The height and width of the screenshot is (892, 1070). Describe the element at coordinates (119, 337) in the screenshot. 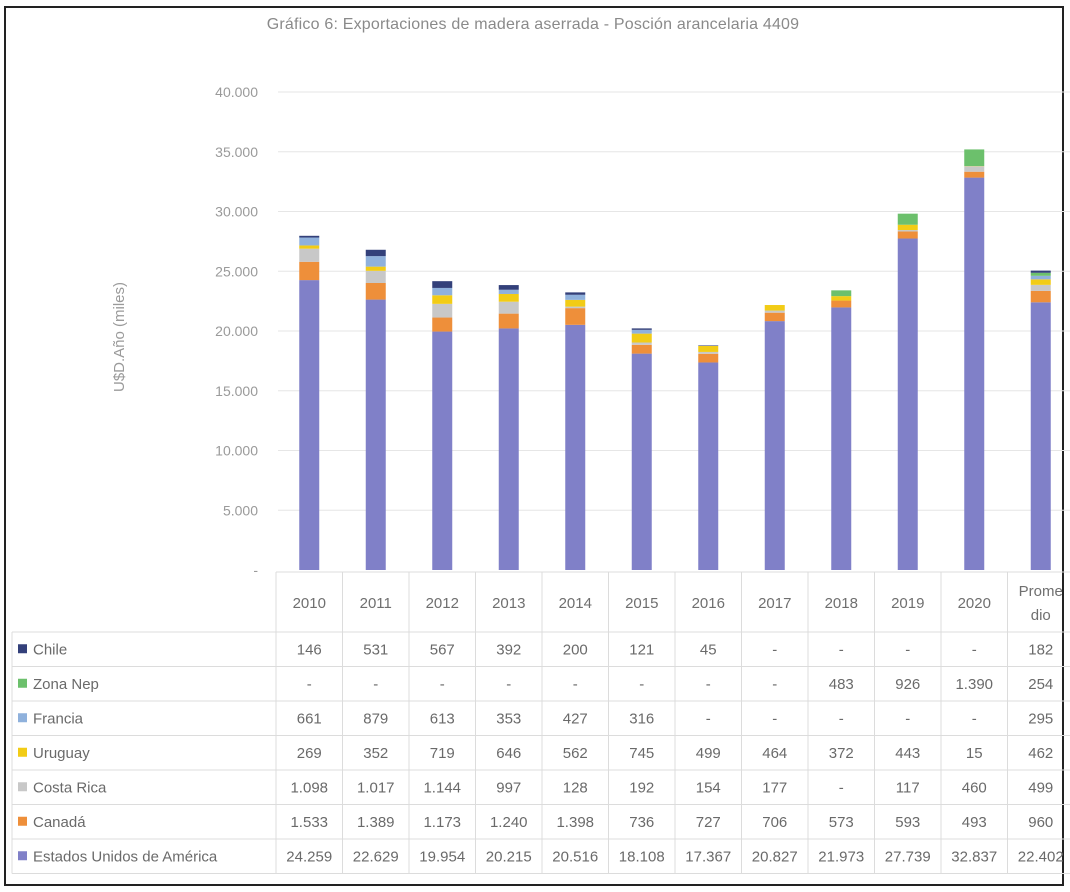

I see `y-axis-label: U$D.Año (miles)` at that location.